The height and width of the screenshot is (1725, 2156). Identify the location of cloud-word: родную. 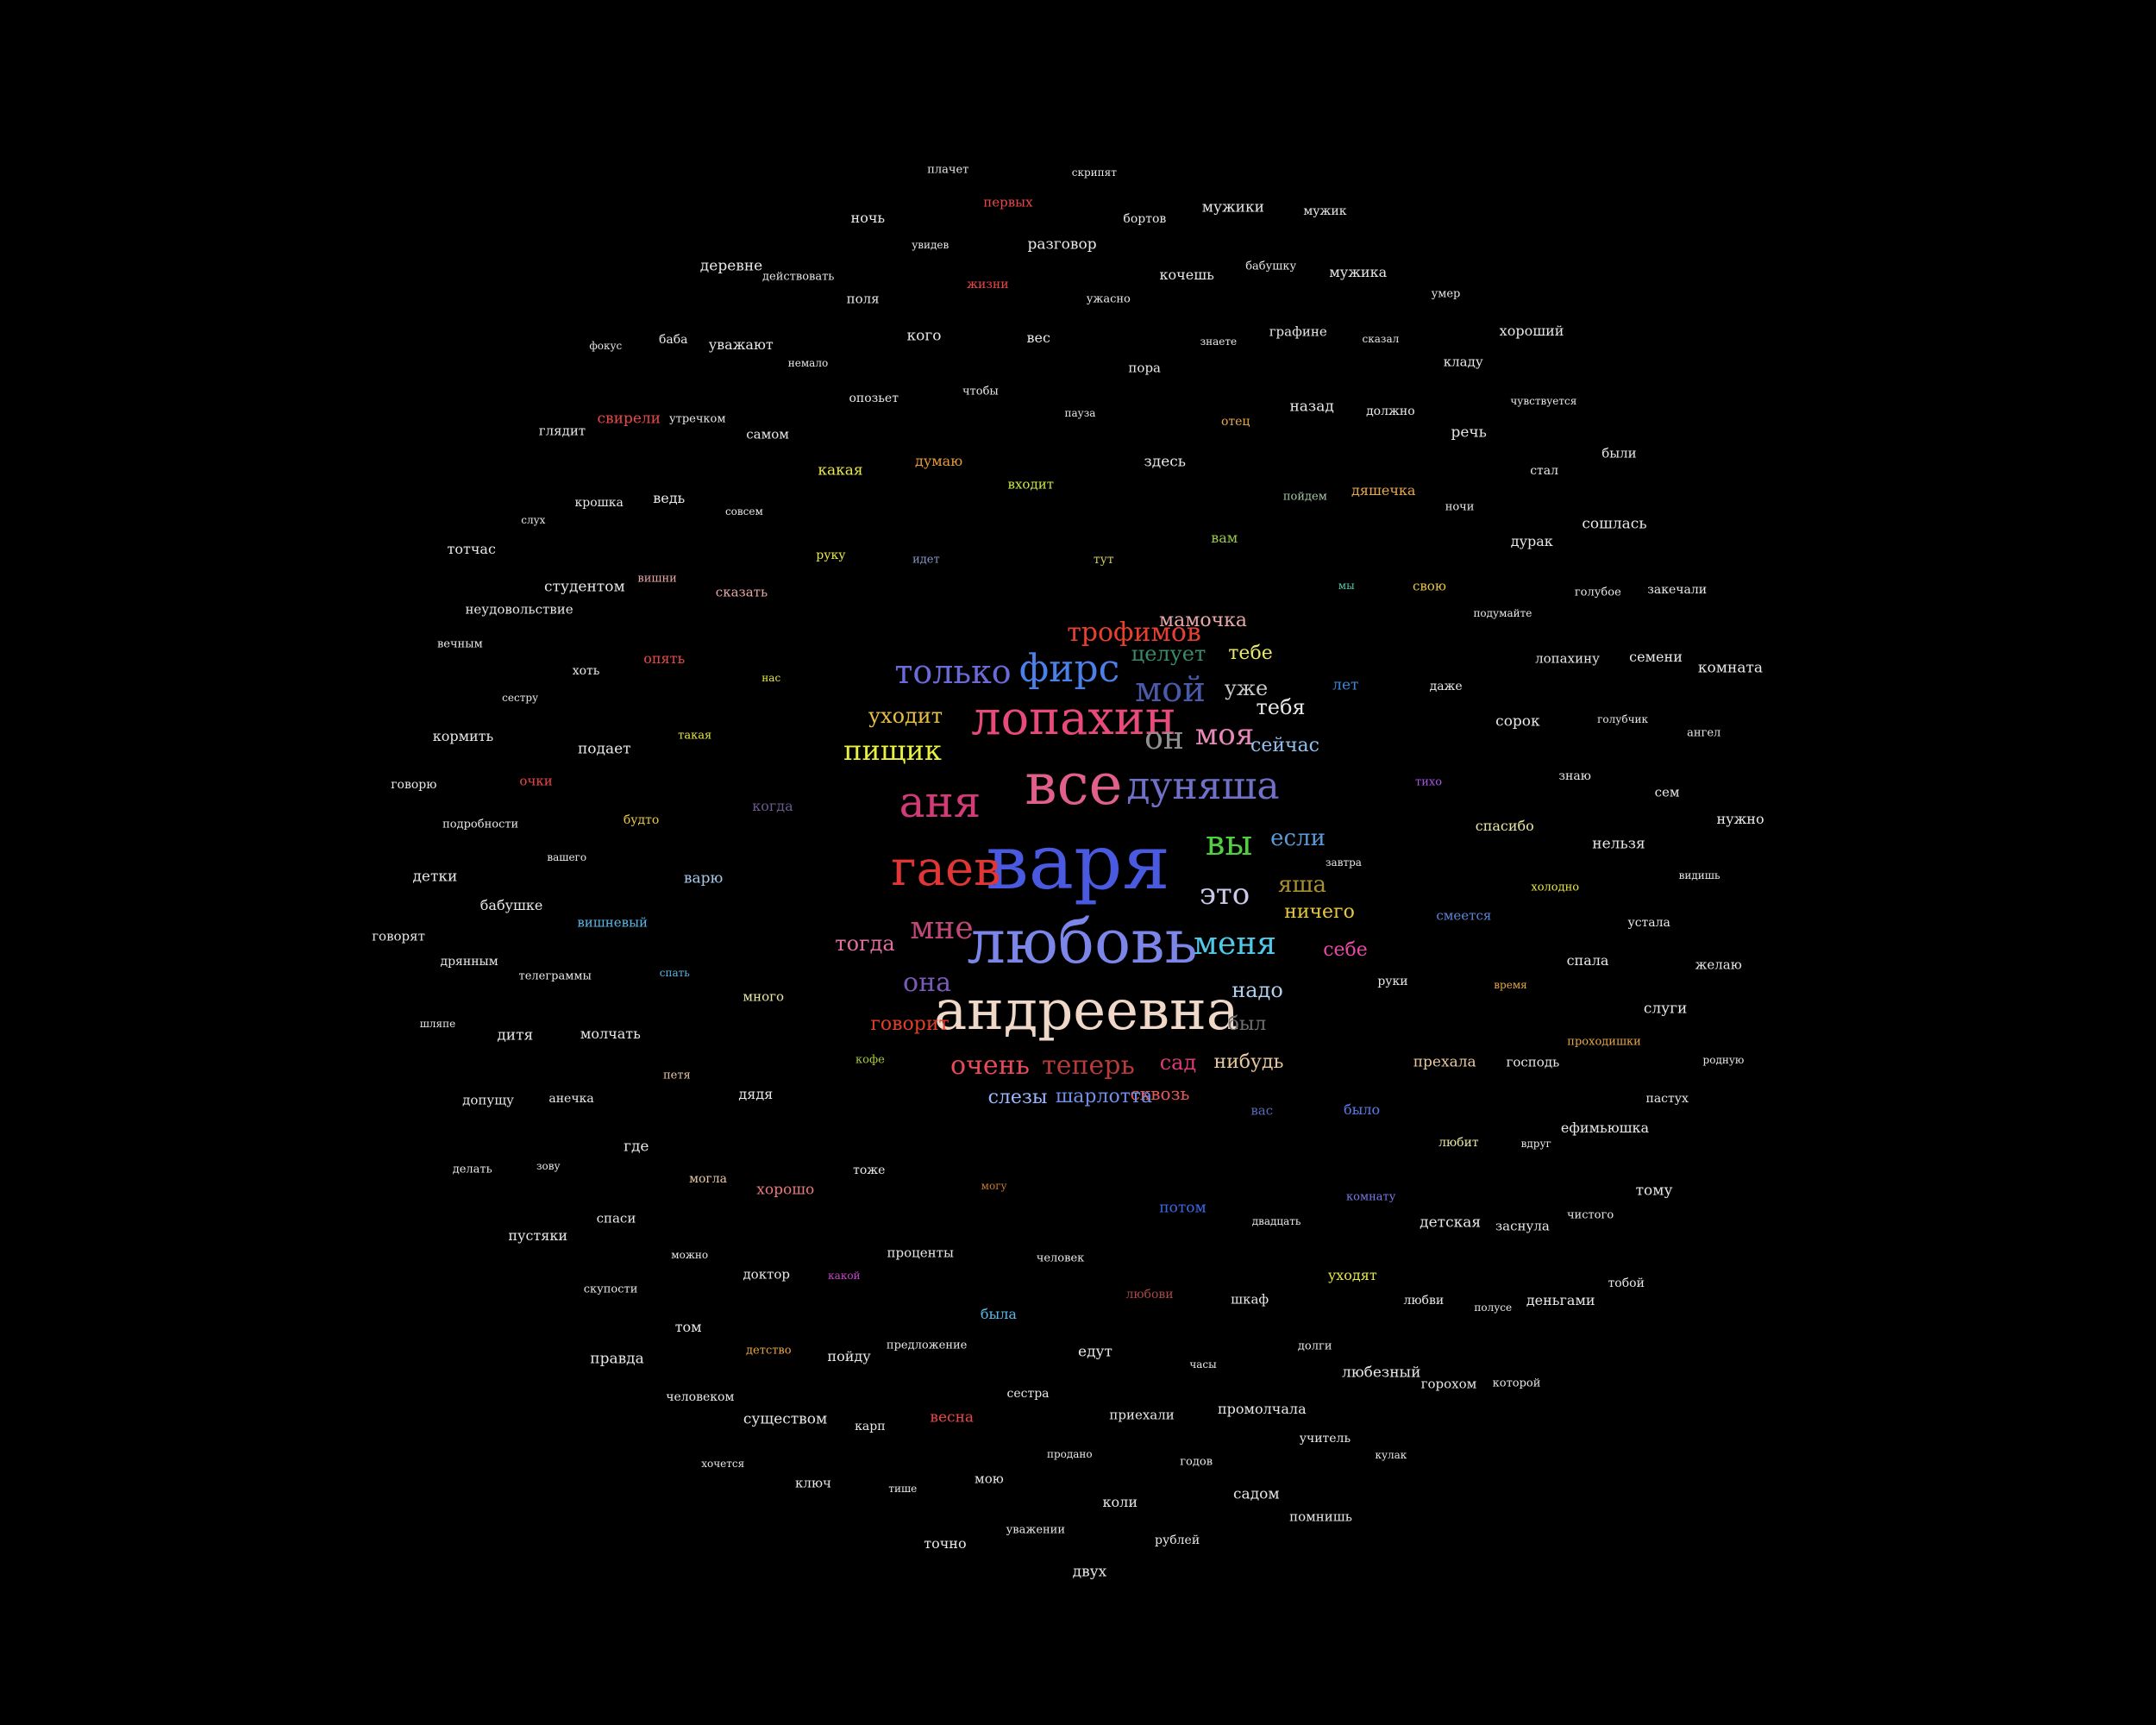
(1723, 1059).